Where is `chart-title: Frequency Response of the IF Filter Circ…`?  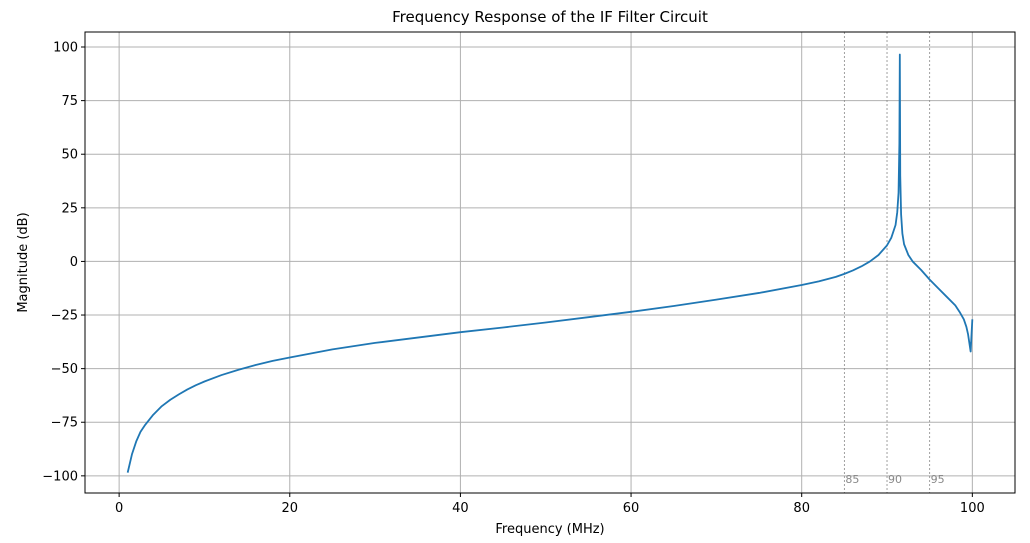
chart-title: Frequency Response of the IF Filter Circ… is located at coordinates (550, 17).